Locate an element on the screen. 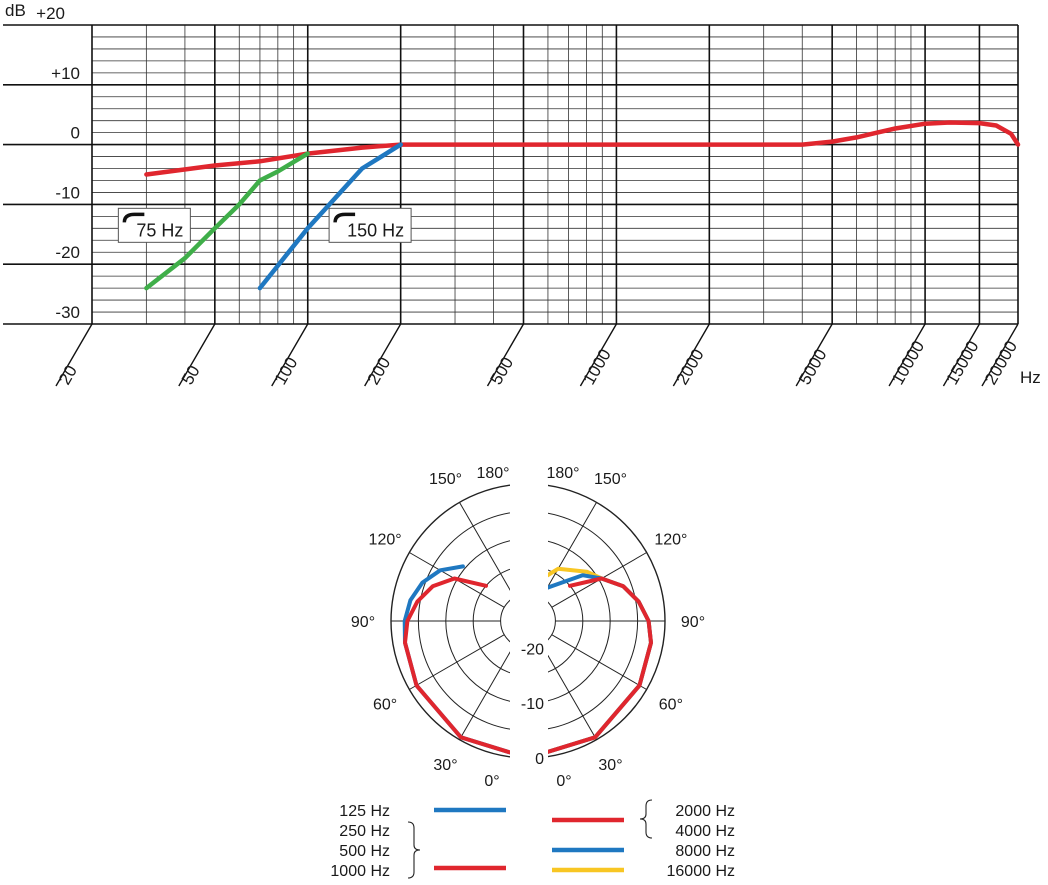  y-tick-label: -30 is located at coordinates (67, 312).